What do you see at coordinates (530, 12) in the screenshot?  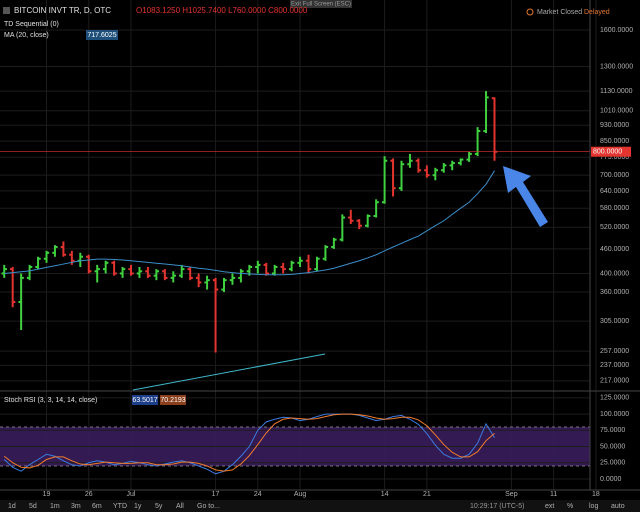 I see `status-icon` at bounding box center [530, 12].